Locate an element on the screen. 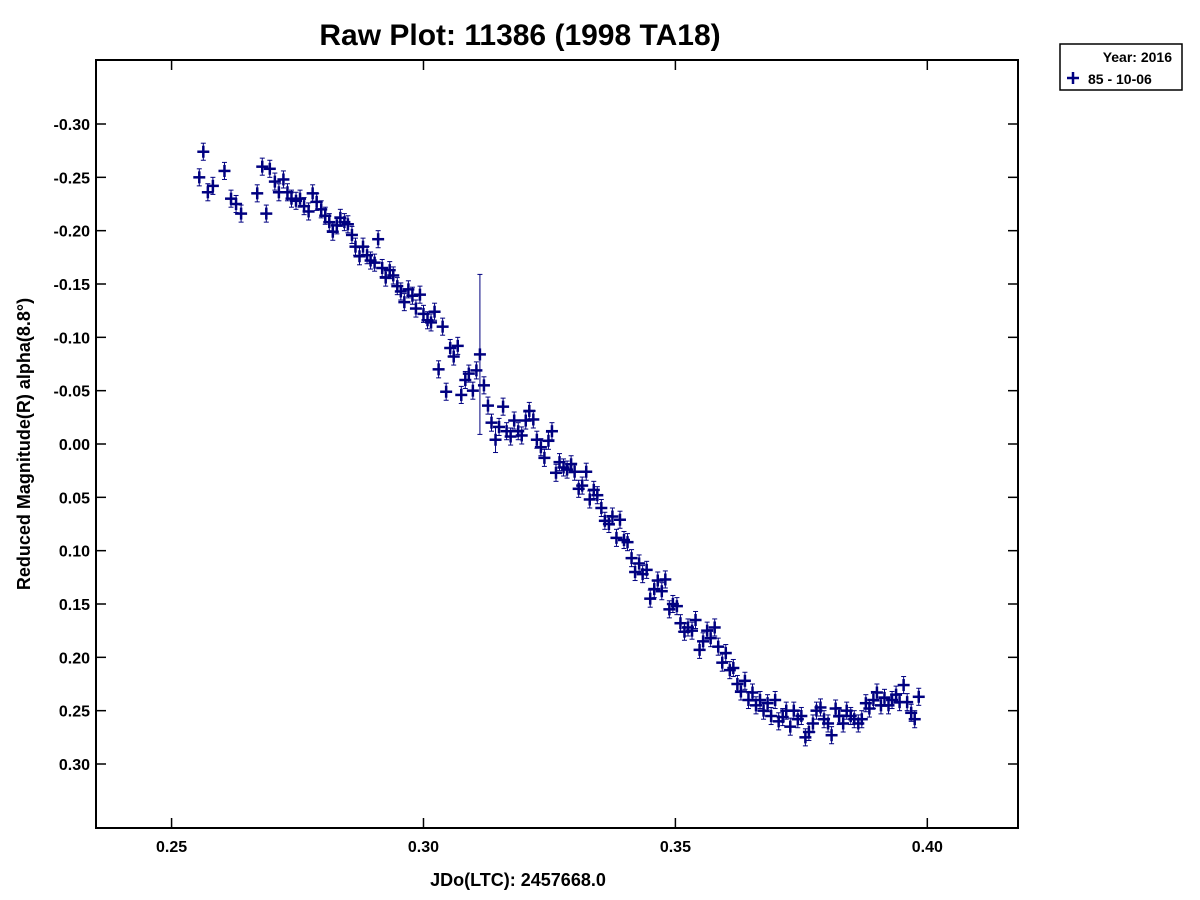  y-axis-label: Reduced Magnitude(R) alpha(8.8°) is located at coordinates (24, 444).